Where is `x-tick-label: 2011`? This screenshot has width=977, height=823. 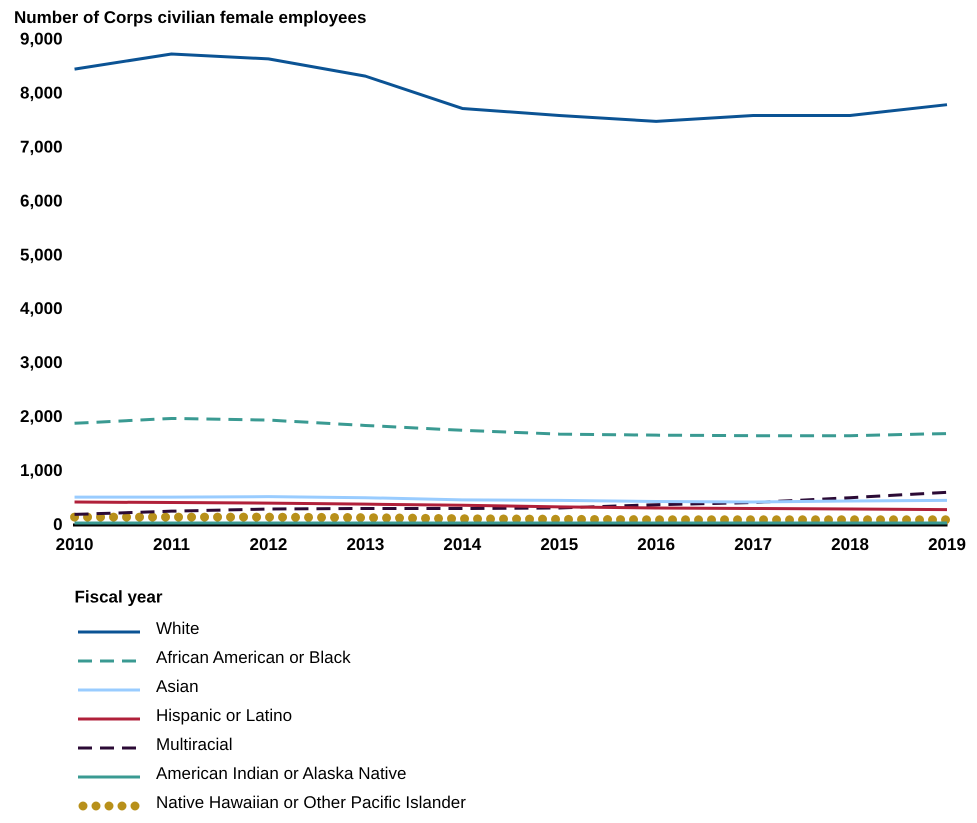
x-tick-label: 2011 is located at coordinates (171, 544).